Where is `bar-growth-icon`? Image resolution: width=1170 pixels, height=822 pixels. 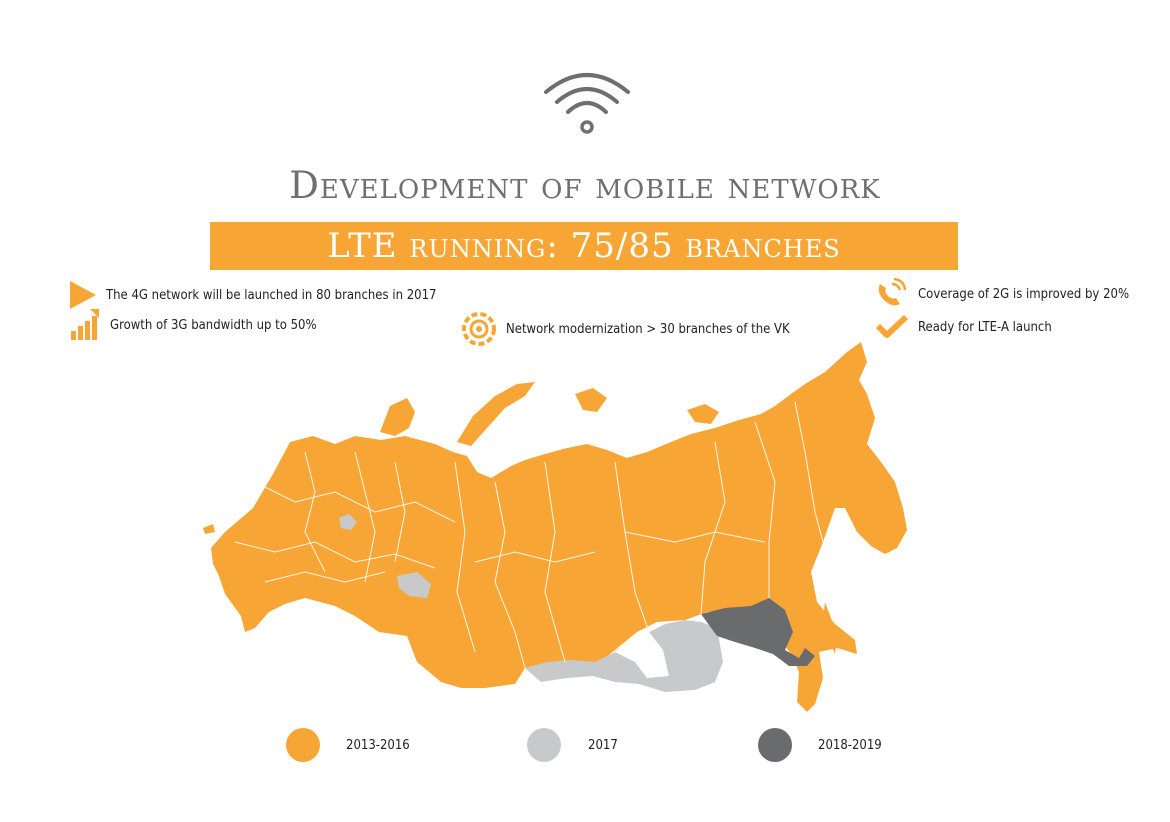
bar-growth-icon is located at coordinates (85, 324).